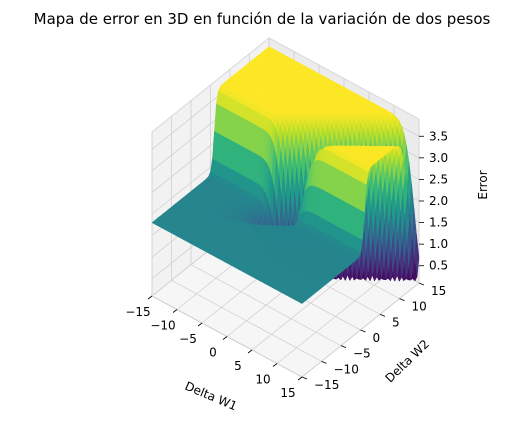 This screenshot has width=525, height=421. Describe the element at coordinates (419, 307) in the screenshot. I see `y-tick-label: 10` at that location.